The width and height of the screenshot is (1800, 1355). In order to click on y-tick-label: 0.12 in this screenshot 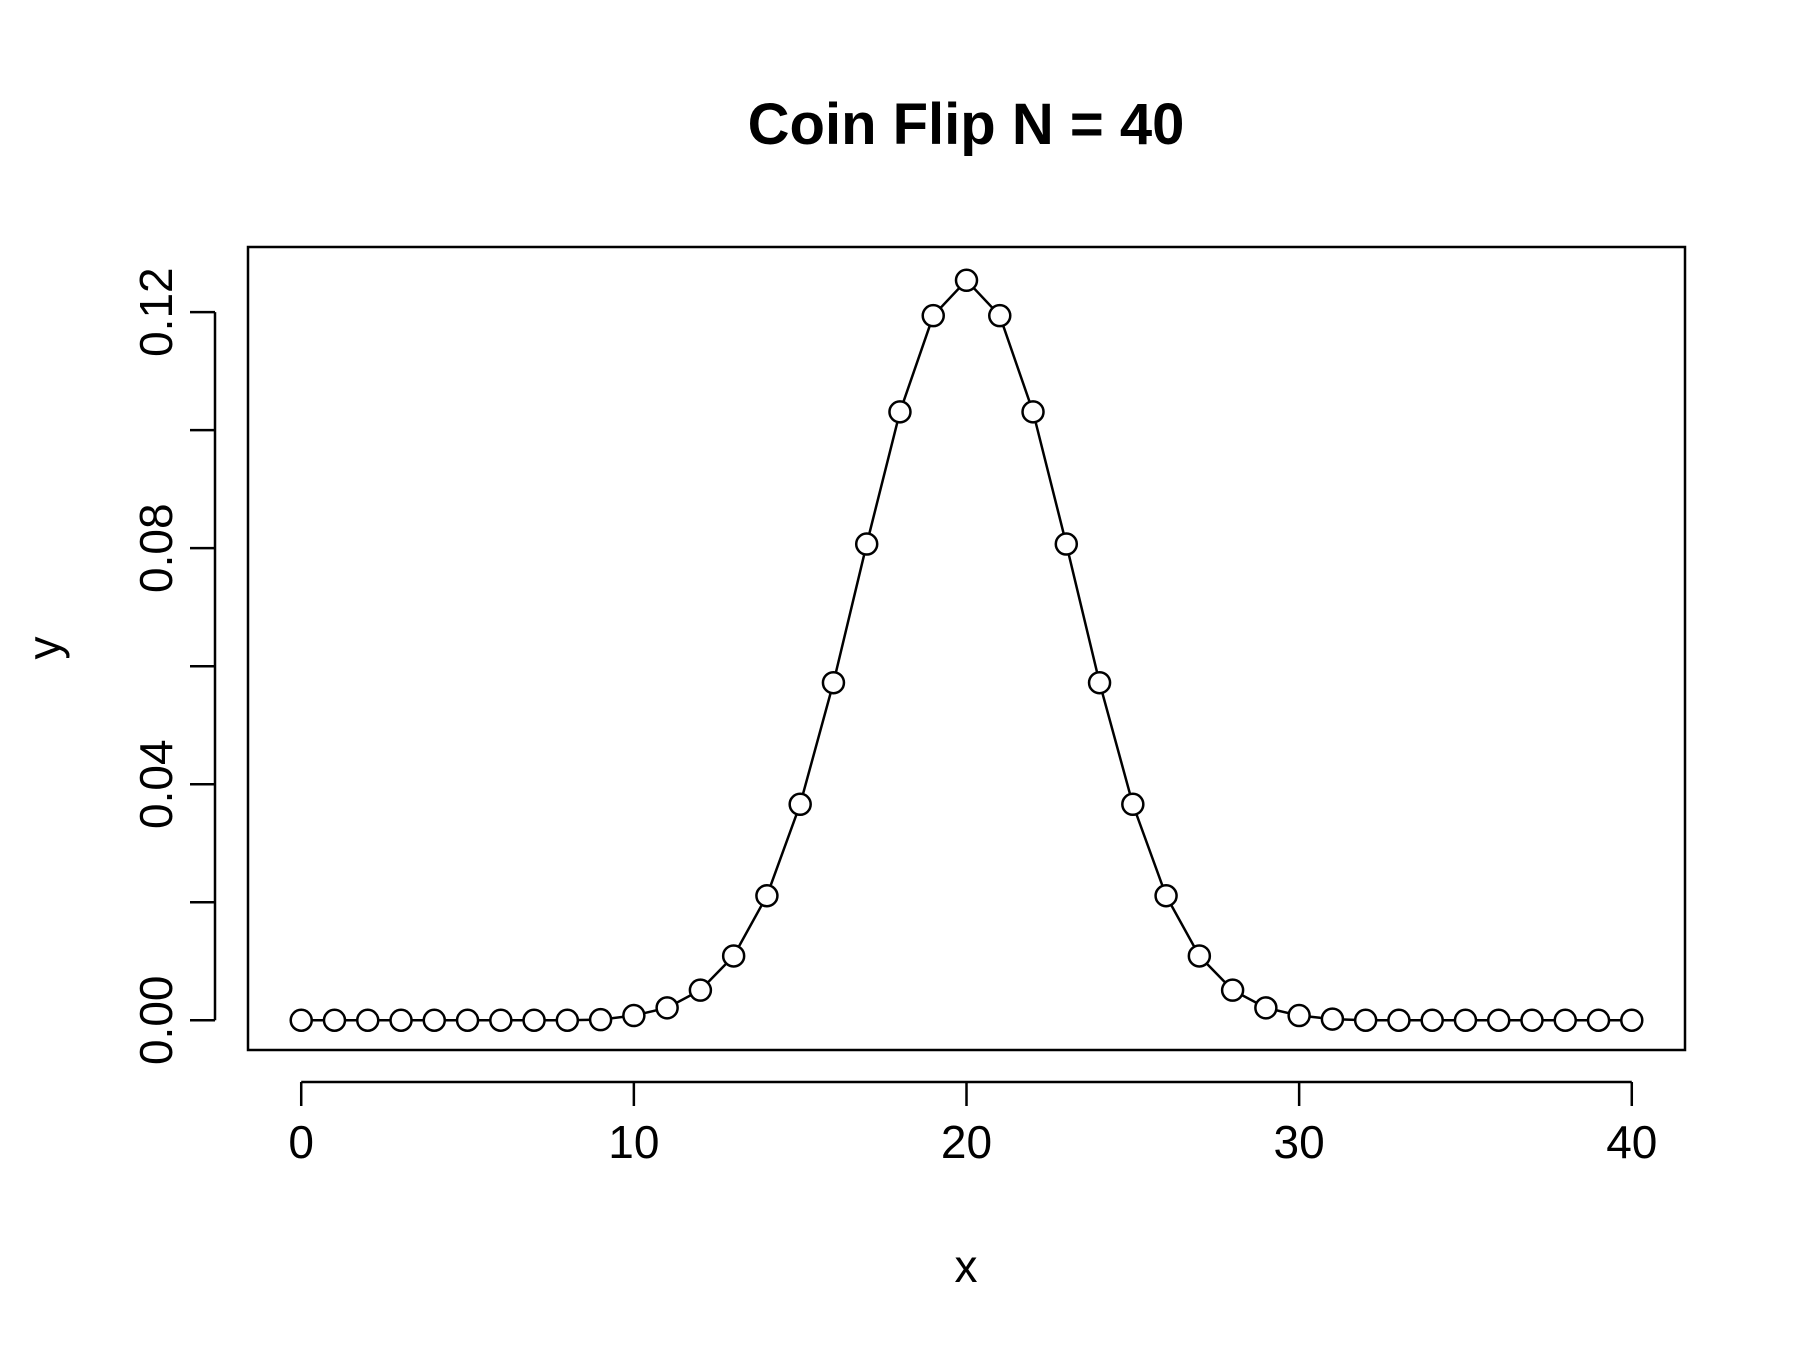, I will do `click(156, 312)`.